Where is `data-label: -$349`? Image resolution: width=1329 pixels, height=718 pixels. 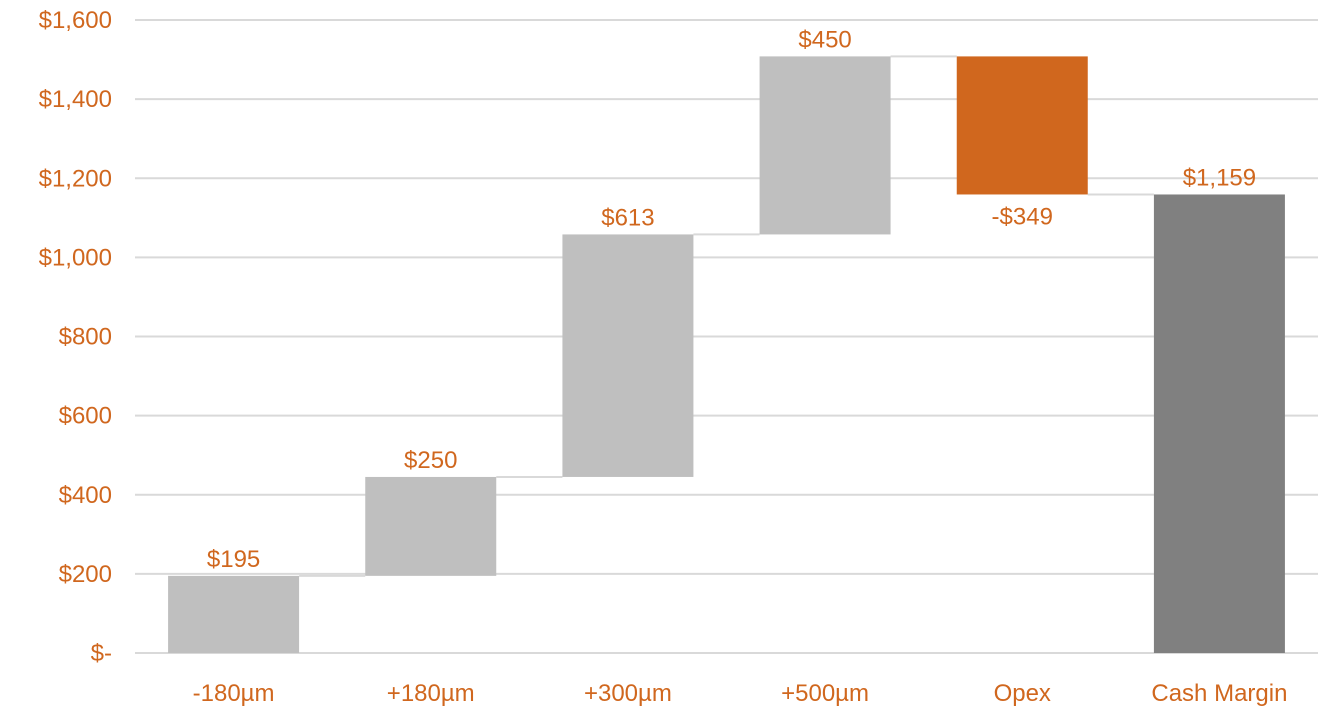 data-label: -$349 is located at coordinates (1022, 216).